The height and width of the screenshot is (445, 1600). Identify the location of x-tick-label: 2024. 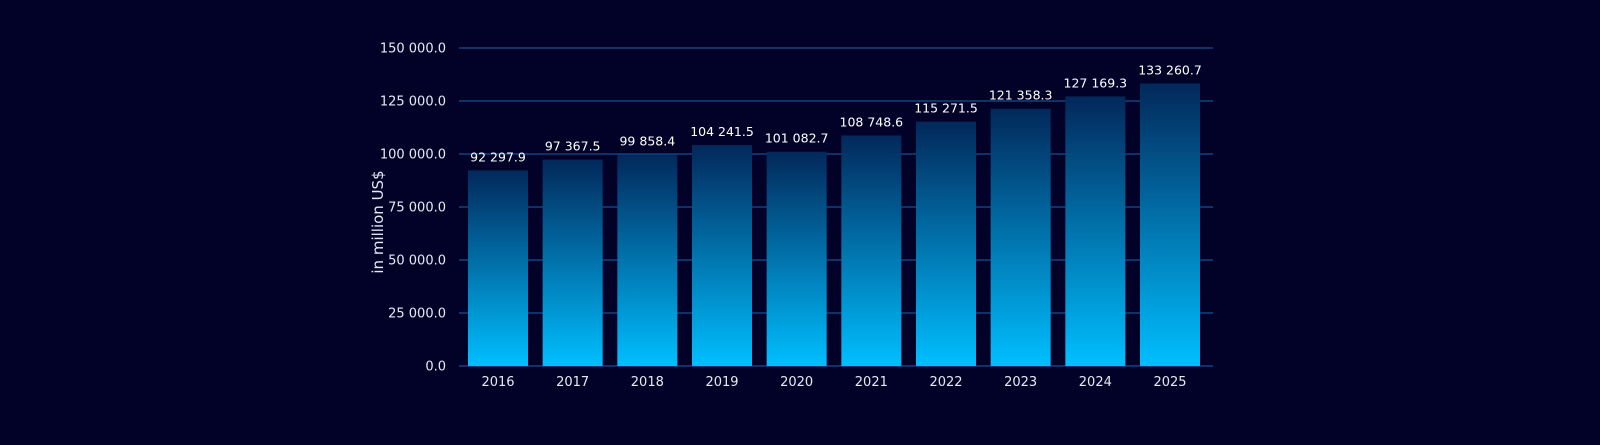
(1095, 382).